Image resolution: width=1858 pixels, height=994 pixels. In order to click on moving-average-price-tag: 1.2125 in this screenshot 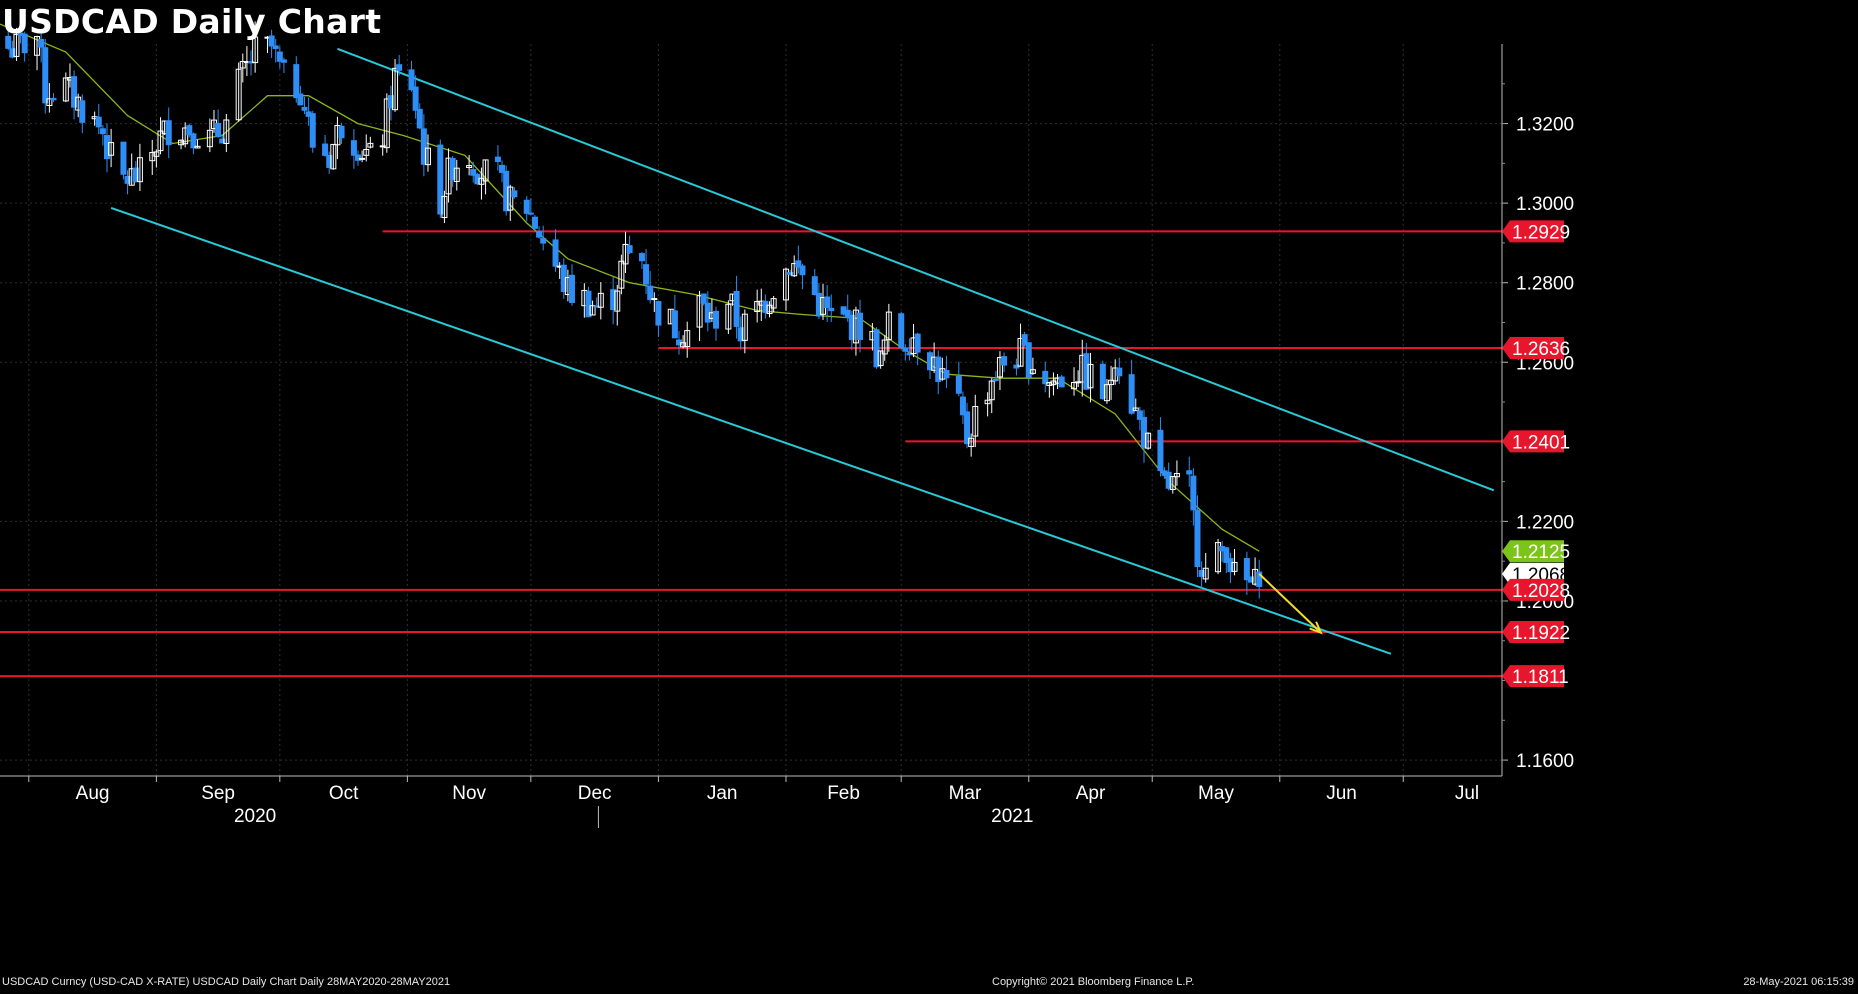, I will do `click(1536, 551)`.